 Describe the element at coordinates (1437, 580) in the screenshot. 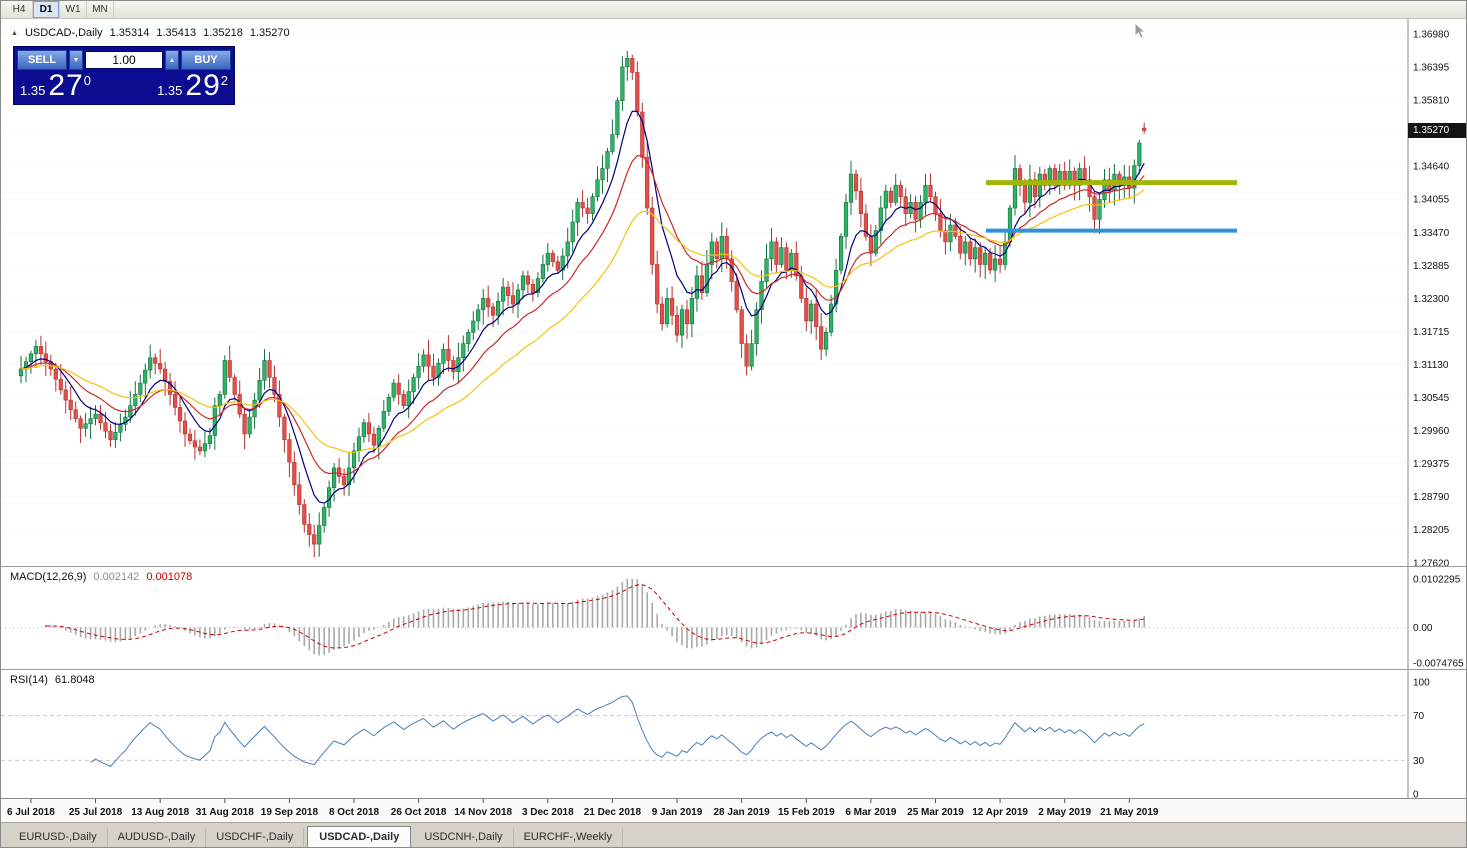

I see `svg-text: 0.0102295` at that location.